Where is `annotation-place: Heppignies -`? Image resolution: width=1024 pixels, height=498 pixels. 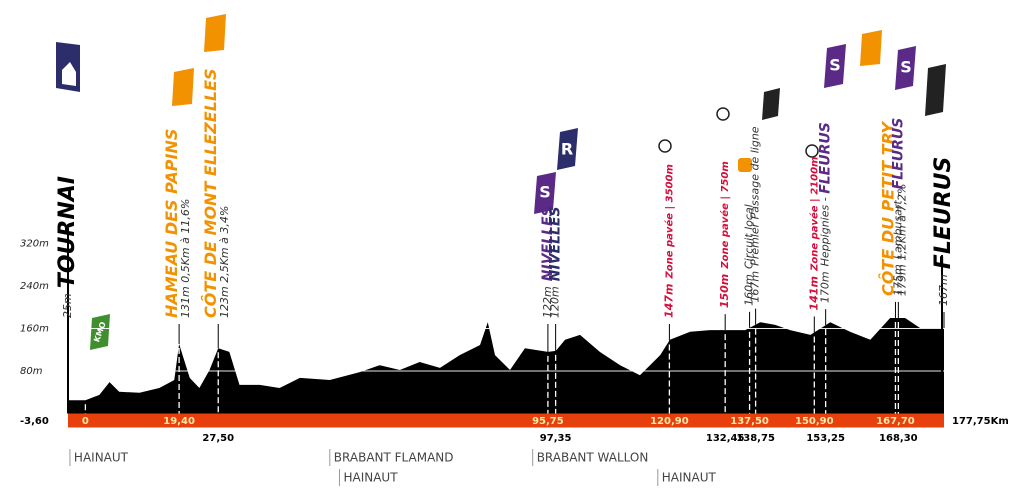 annotation-place: Heppignies - is located at coordinates (825, 230).